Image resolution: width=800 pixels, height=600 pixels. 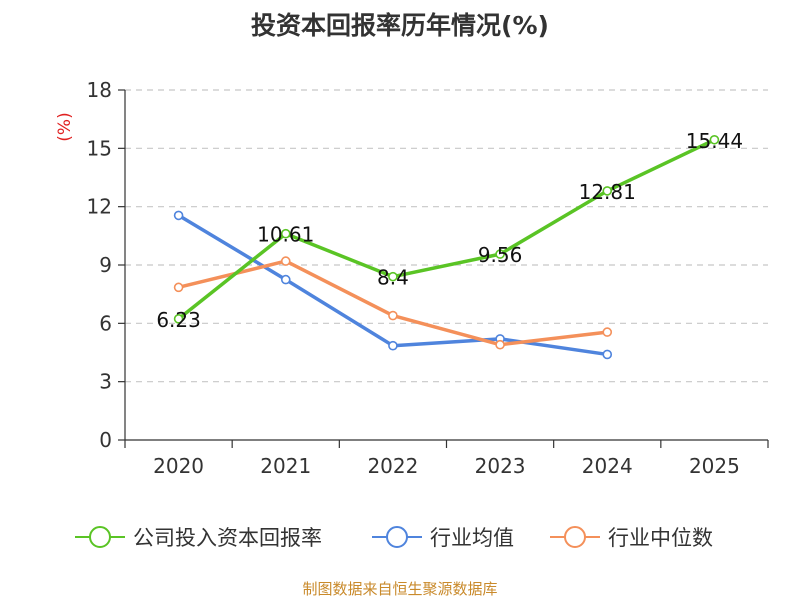 I want to click on series-0-point-2023, so click(x=500, y=254).